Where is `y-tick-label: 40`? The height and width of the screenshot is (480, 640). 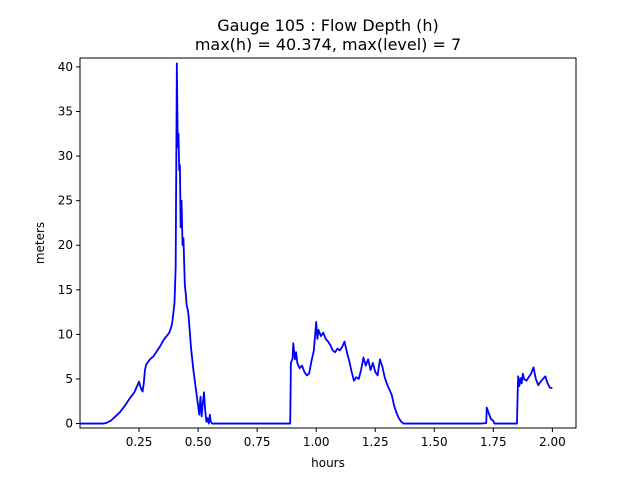 y-tick-label: 40 is located at coordinates (65, 67).